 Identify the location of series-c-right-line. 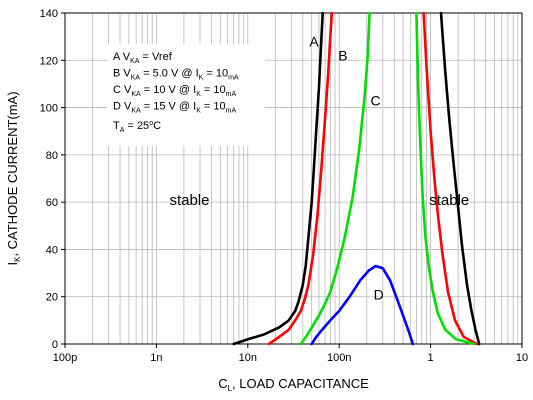
(445, 178).